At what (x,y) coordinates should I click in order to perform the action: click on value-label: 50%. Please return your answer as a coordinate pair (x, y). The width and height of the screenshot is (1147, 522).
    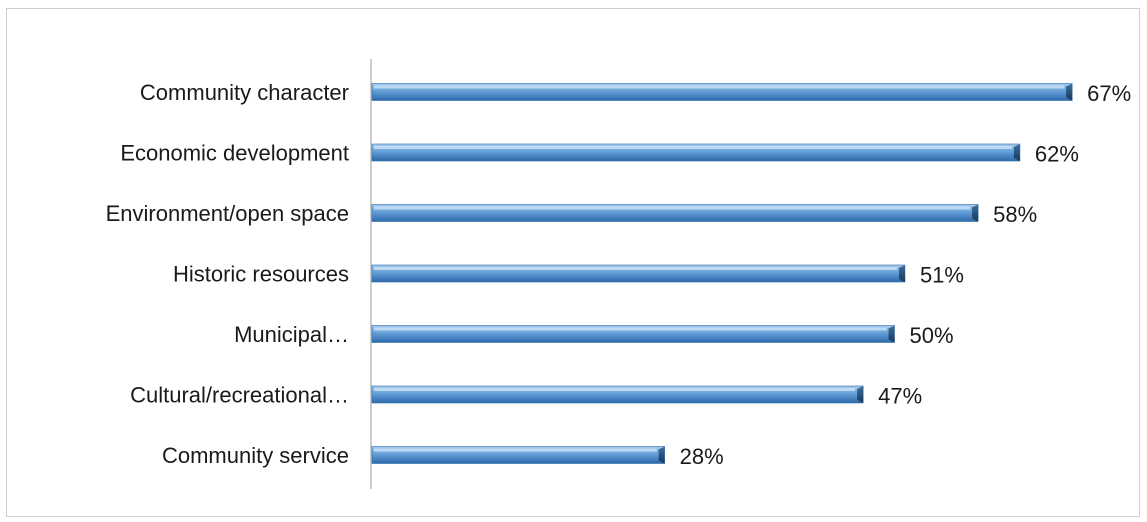
    Looking at the image, I should click on (932, 335).